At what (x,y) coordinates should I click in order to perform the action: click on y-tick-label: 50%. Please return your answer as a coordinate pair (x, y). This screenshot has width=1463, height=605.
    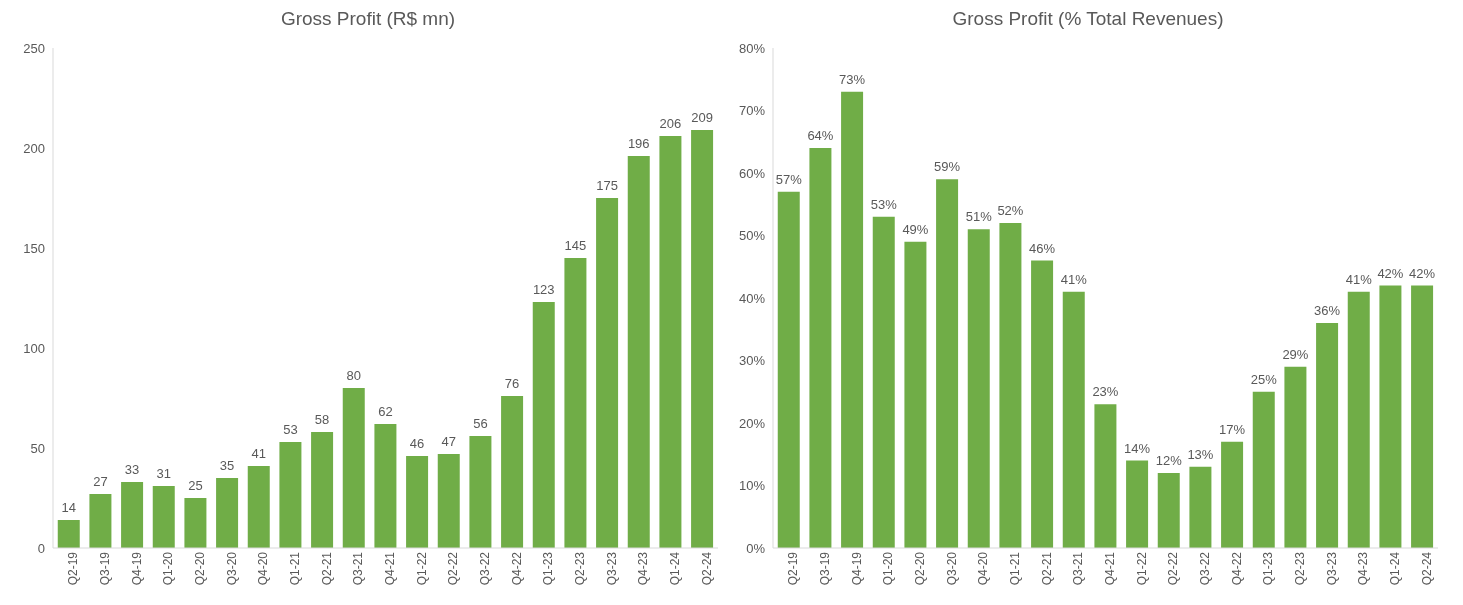
    Looking at the image, I should click on (752, 236).